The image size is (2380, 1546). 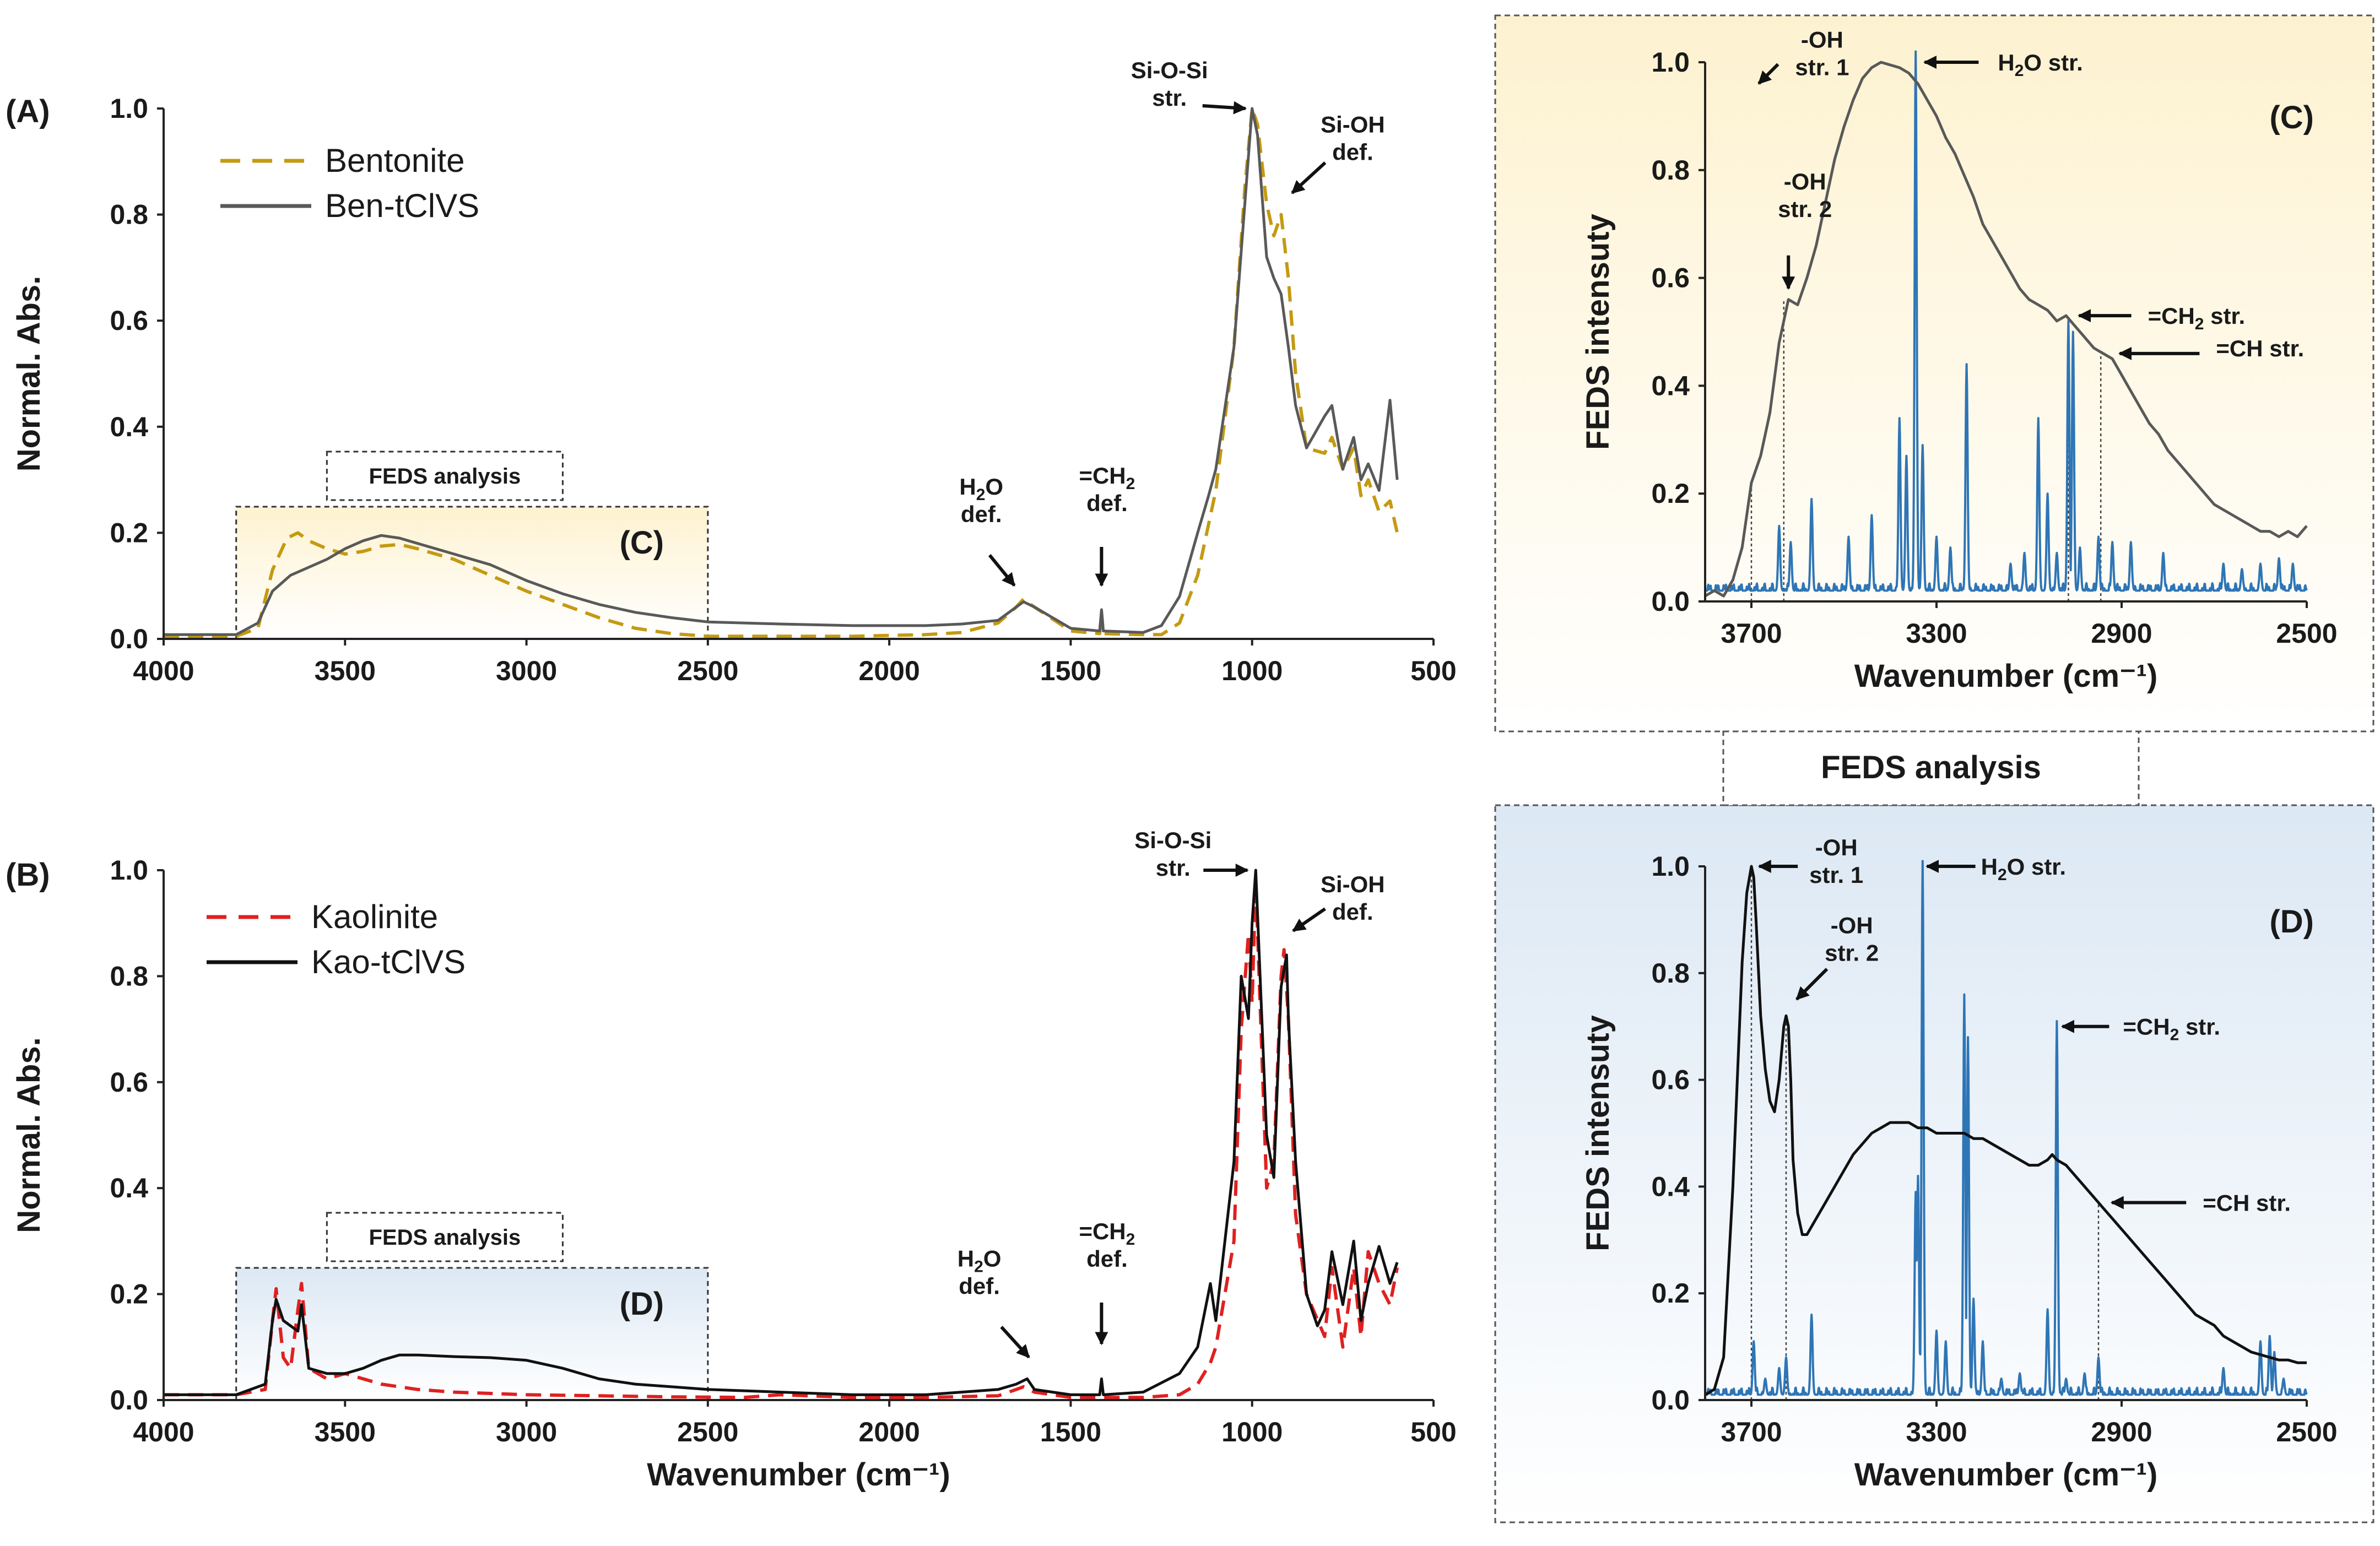 What do you see at coordinates (642, 1304) in the screenshot?
I see `inset-label-b: (D)` at bounding box center [642, 1304].